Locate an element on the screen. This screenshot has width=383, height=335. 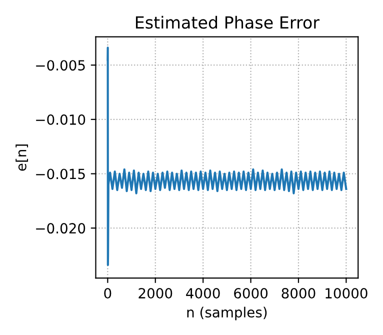
x-tick-label: 4000 is located at coordinates (203, 293).